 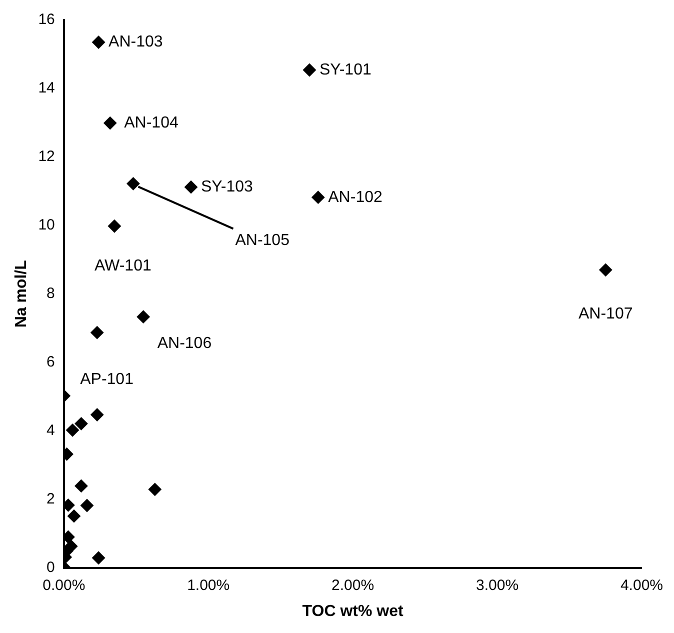 What do you see at coordinates (50, 430) in the screenshot?
I see `y-tick-label: 4` at bounding box center [50, 430].